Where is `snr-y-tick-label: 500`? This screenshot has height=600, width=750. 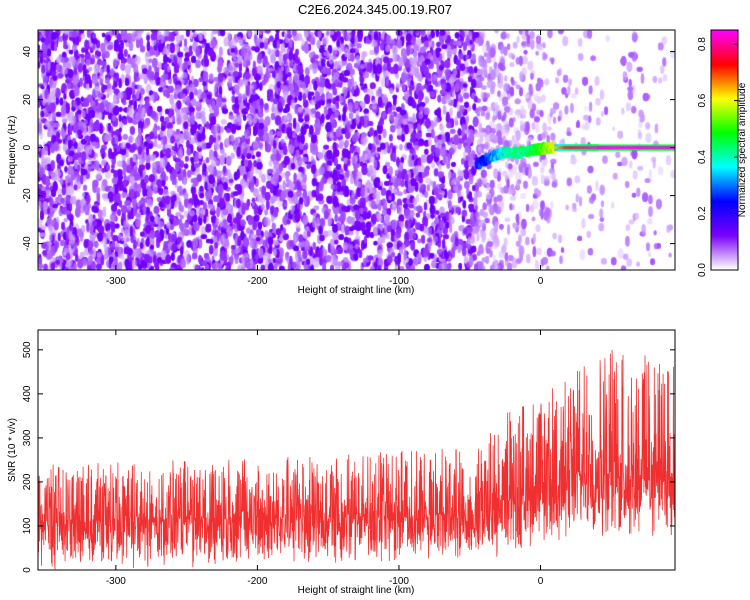 snr-y-tick-label: 500 is located at coordinates (27, 349).